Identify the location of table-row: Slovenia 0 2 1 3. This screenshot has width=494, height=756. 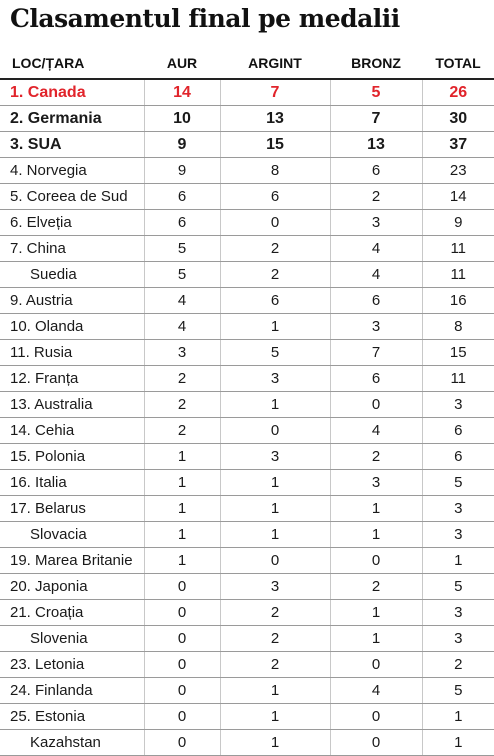
(247, 638).